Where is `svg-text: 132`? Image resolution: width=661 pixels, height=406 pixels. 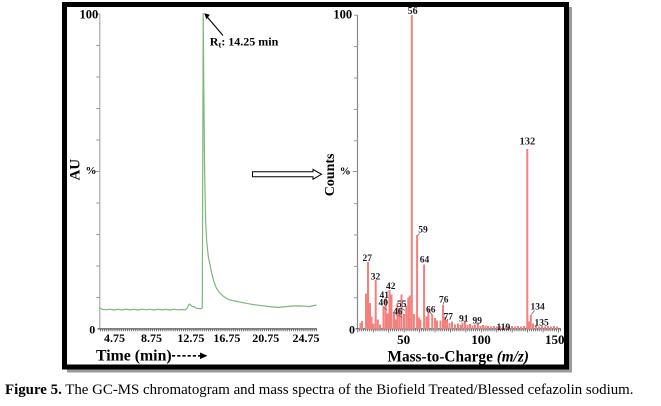 svg-text: 132 is located at coordinates (528, 142).